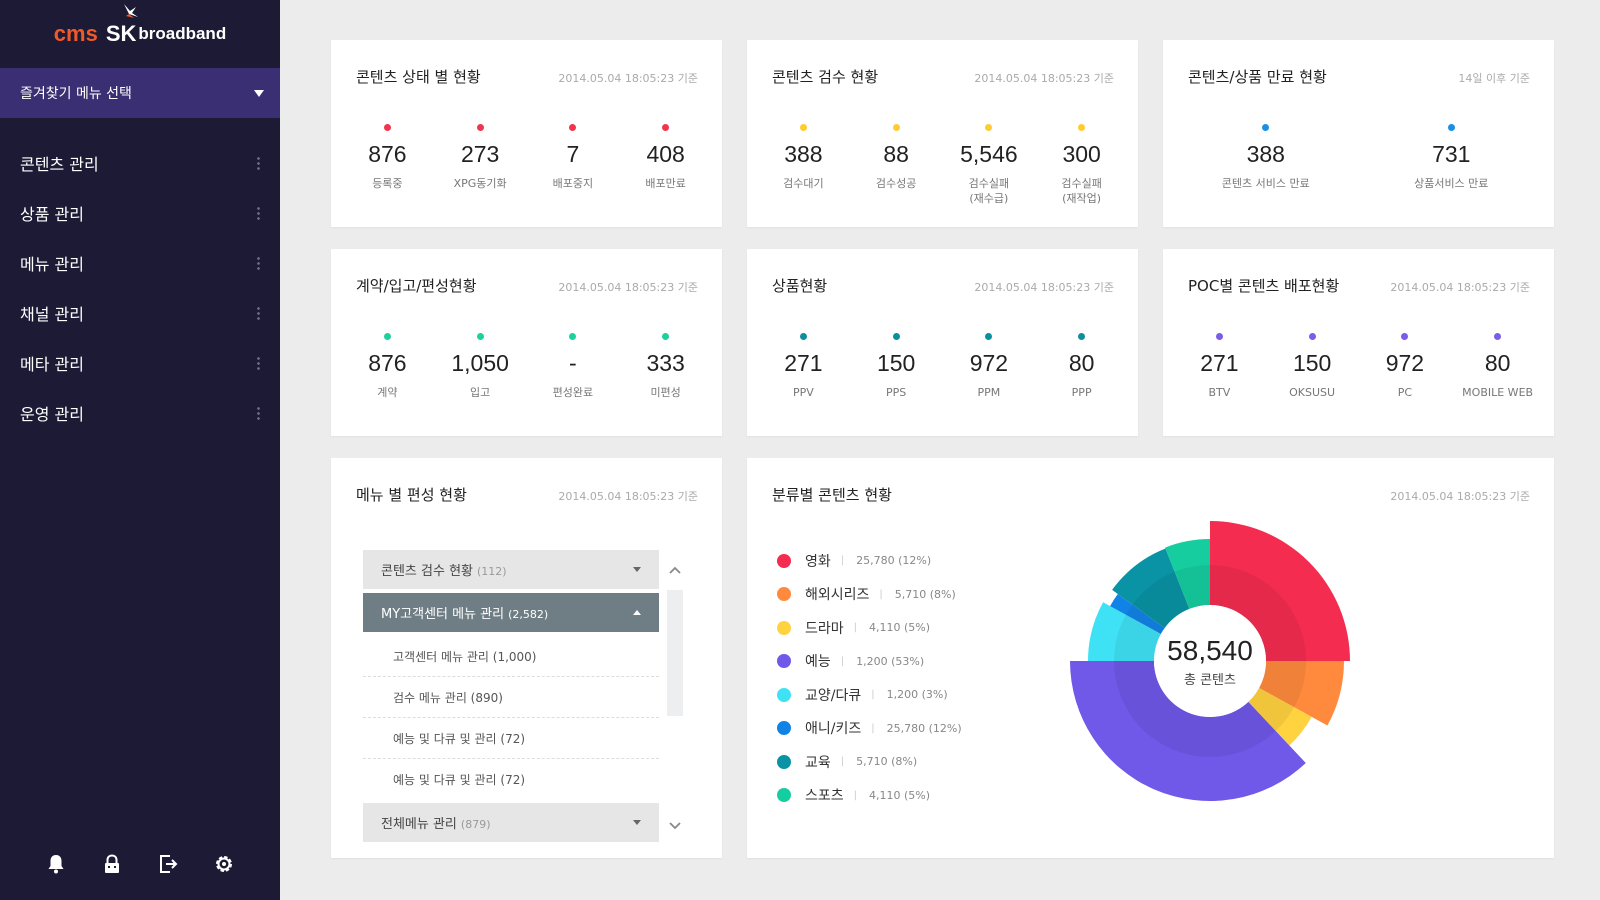 This screenshot has width=1600, height=900. I want to click on menu-subitem: 고객센터 메뉴 관리 (1,000), so click(511, 656).